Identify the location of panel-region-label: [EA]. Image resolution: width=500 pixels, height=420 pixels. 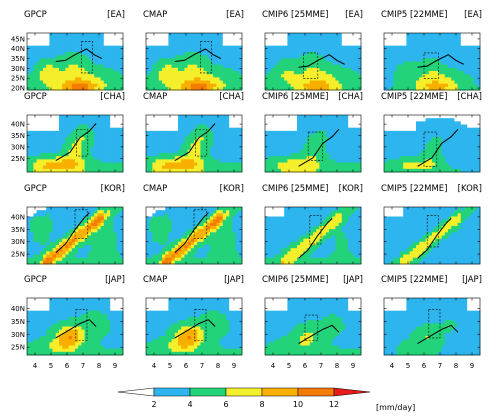
(116, 15).